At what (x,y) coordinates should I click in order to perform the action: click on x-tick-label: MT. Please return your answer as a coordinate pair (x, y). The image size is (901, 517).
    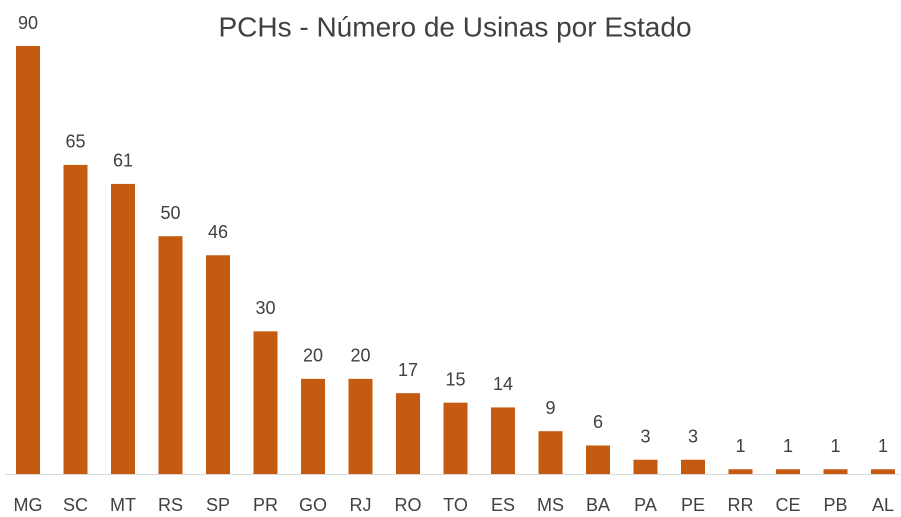
    Looking at the image, I should click on (123, 505).